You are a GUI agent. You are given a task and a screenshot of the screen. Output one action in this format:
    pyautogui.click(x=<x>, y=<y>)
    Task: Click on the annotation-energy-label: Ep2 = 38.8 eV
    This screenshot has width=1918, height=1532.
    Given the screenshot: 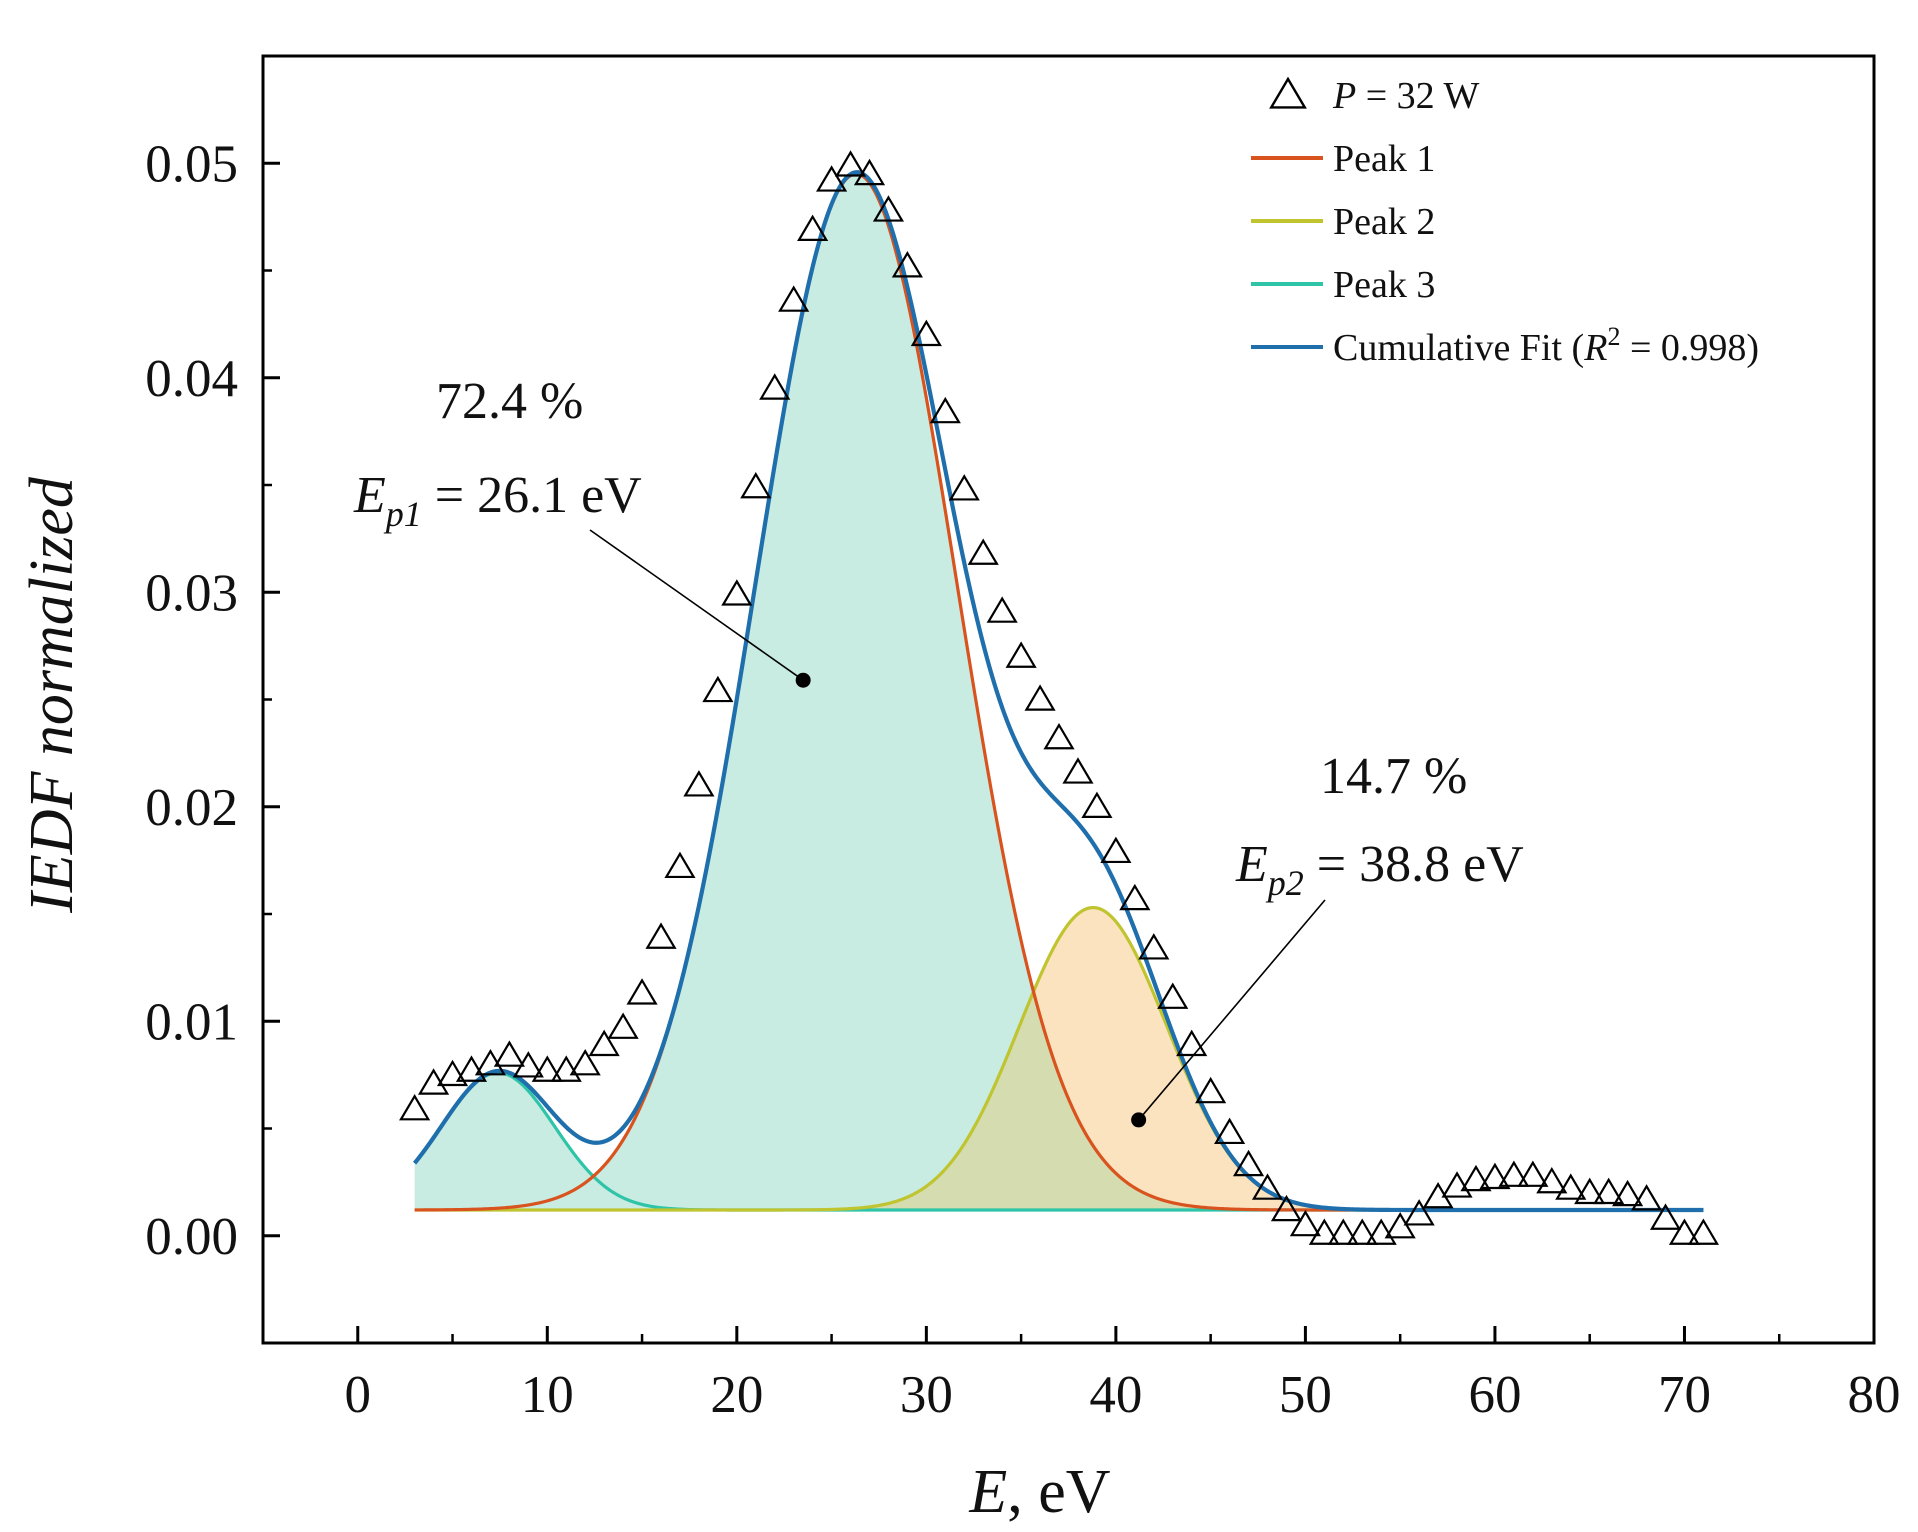 What is the action you would take?
    pyautogui.click(x=1379, y=869)
    